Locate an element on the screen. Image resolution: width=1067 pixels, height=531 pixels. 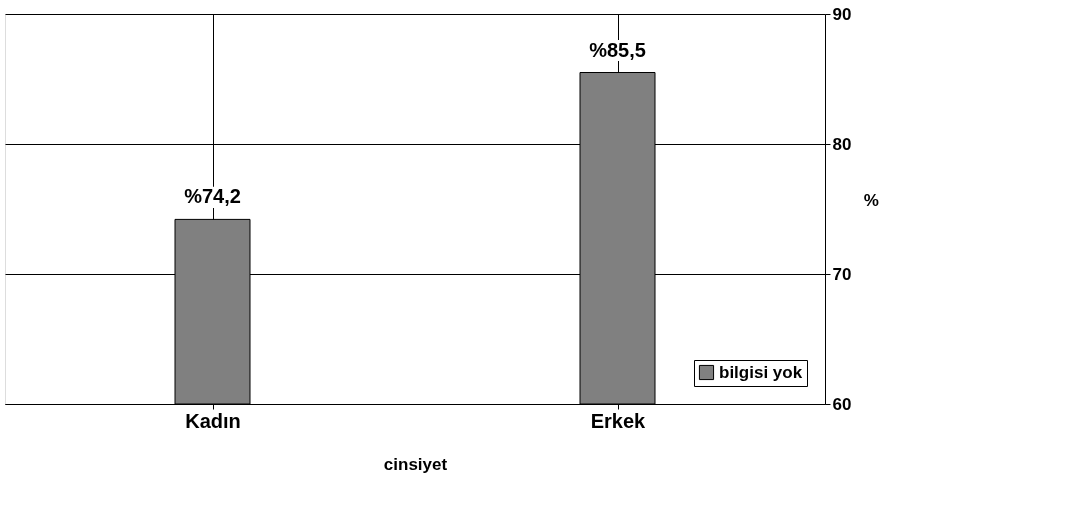
y-tick-label: 80 is located at coordinates (842, 144).